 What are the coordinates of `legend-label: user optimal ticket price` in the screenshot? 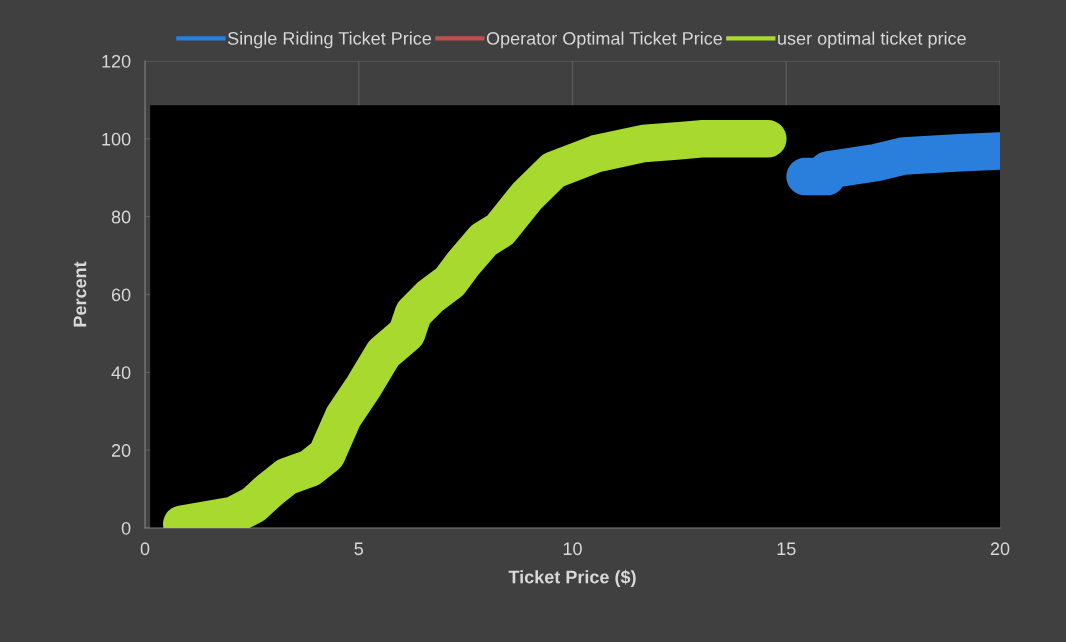 It's located at (872, 40).